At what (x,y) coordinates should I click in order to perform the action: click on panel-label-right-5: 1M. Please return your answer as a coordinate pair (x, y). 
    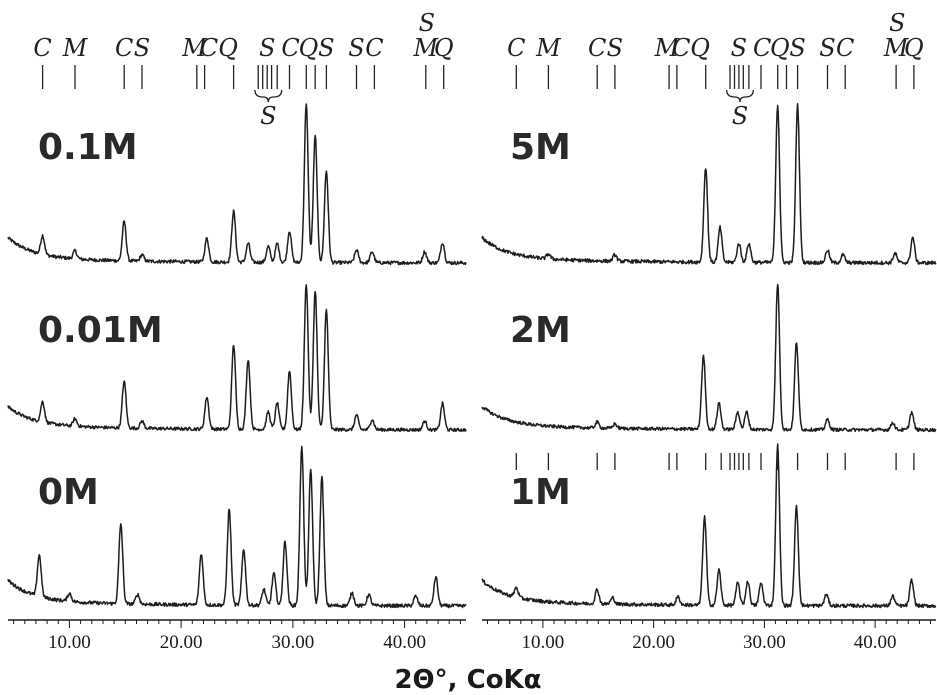
    Looking at the image, I should click on (540, 492).